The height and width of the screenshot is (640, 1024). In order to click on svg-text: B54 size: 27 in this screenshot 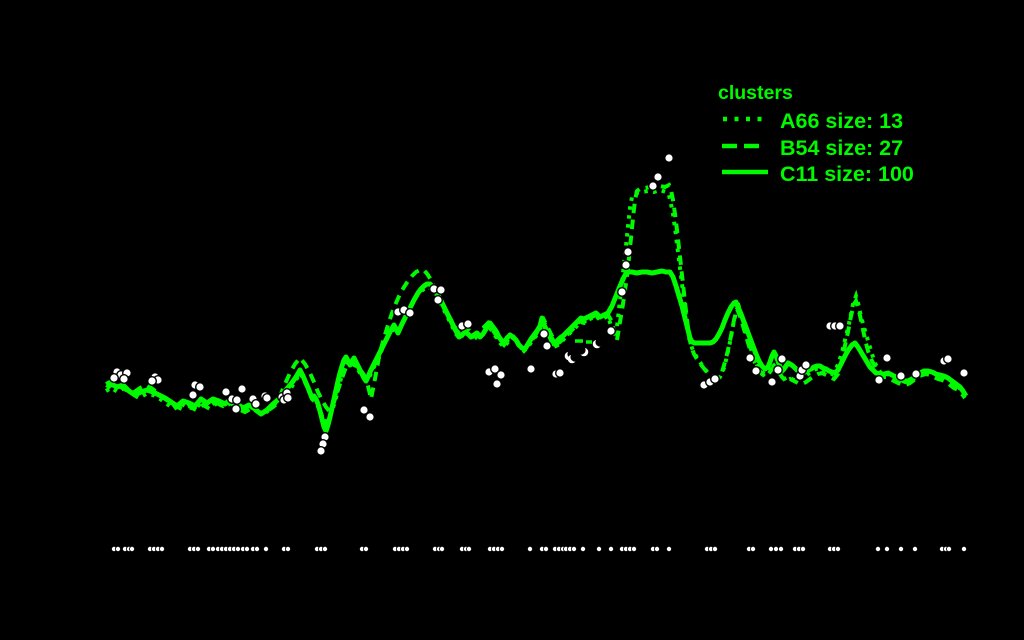, I will do `click(841, 148)`.